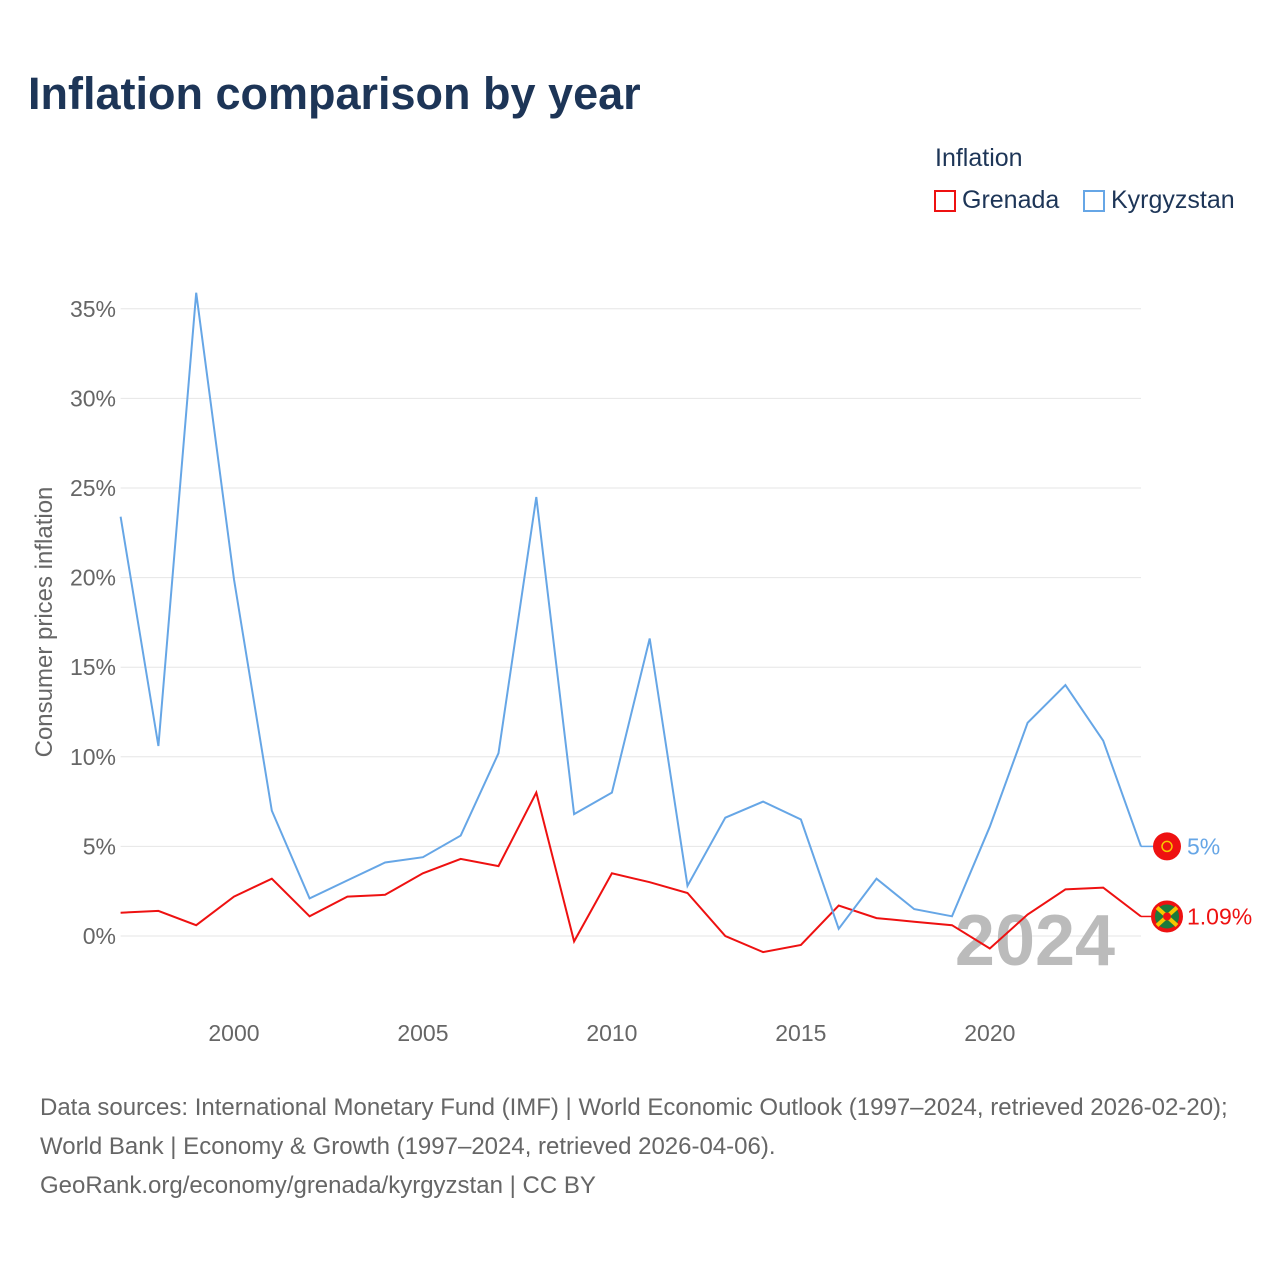 The width and height of the screenshot is (1280, 1280). What do you see at coordinates (93, 488) in the screenshot?
I see `y-tick-label: 25%` at bounding box center [93, 488].